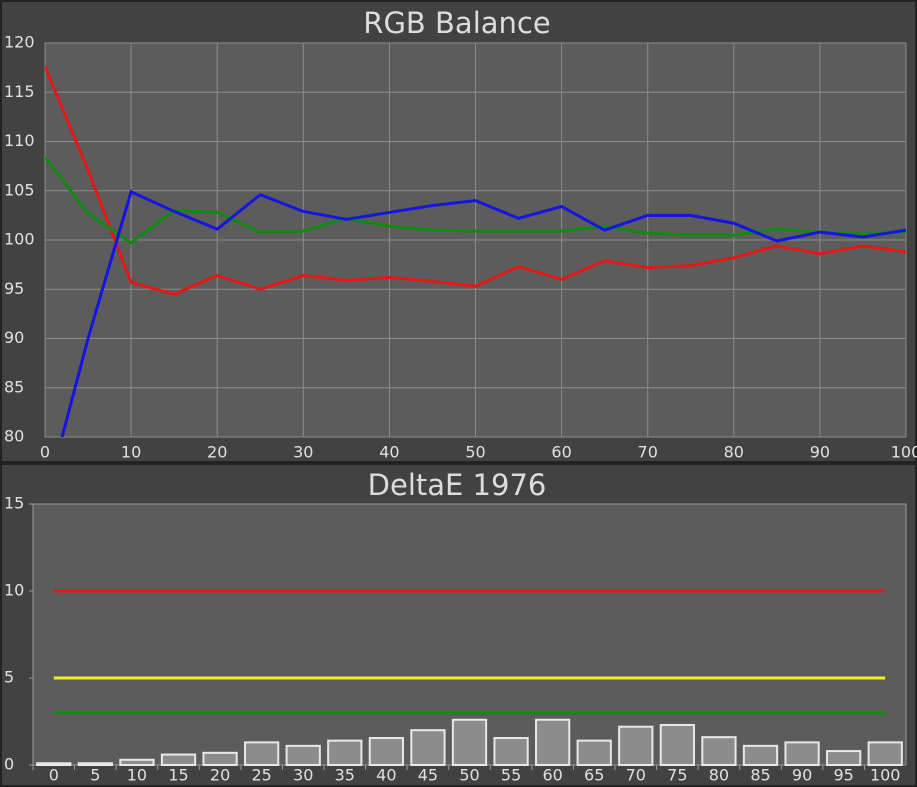  I want to click on x-tick-label: 35, so click(345, 775).